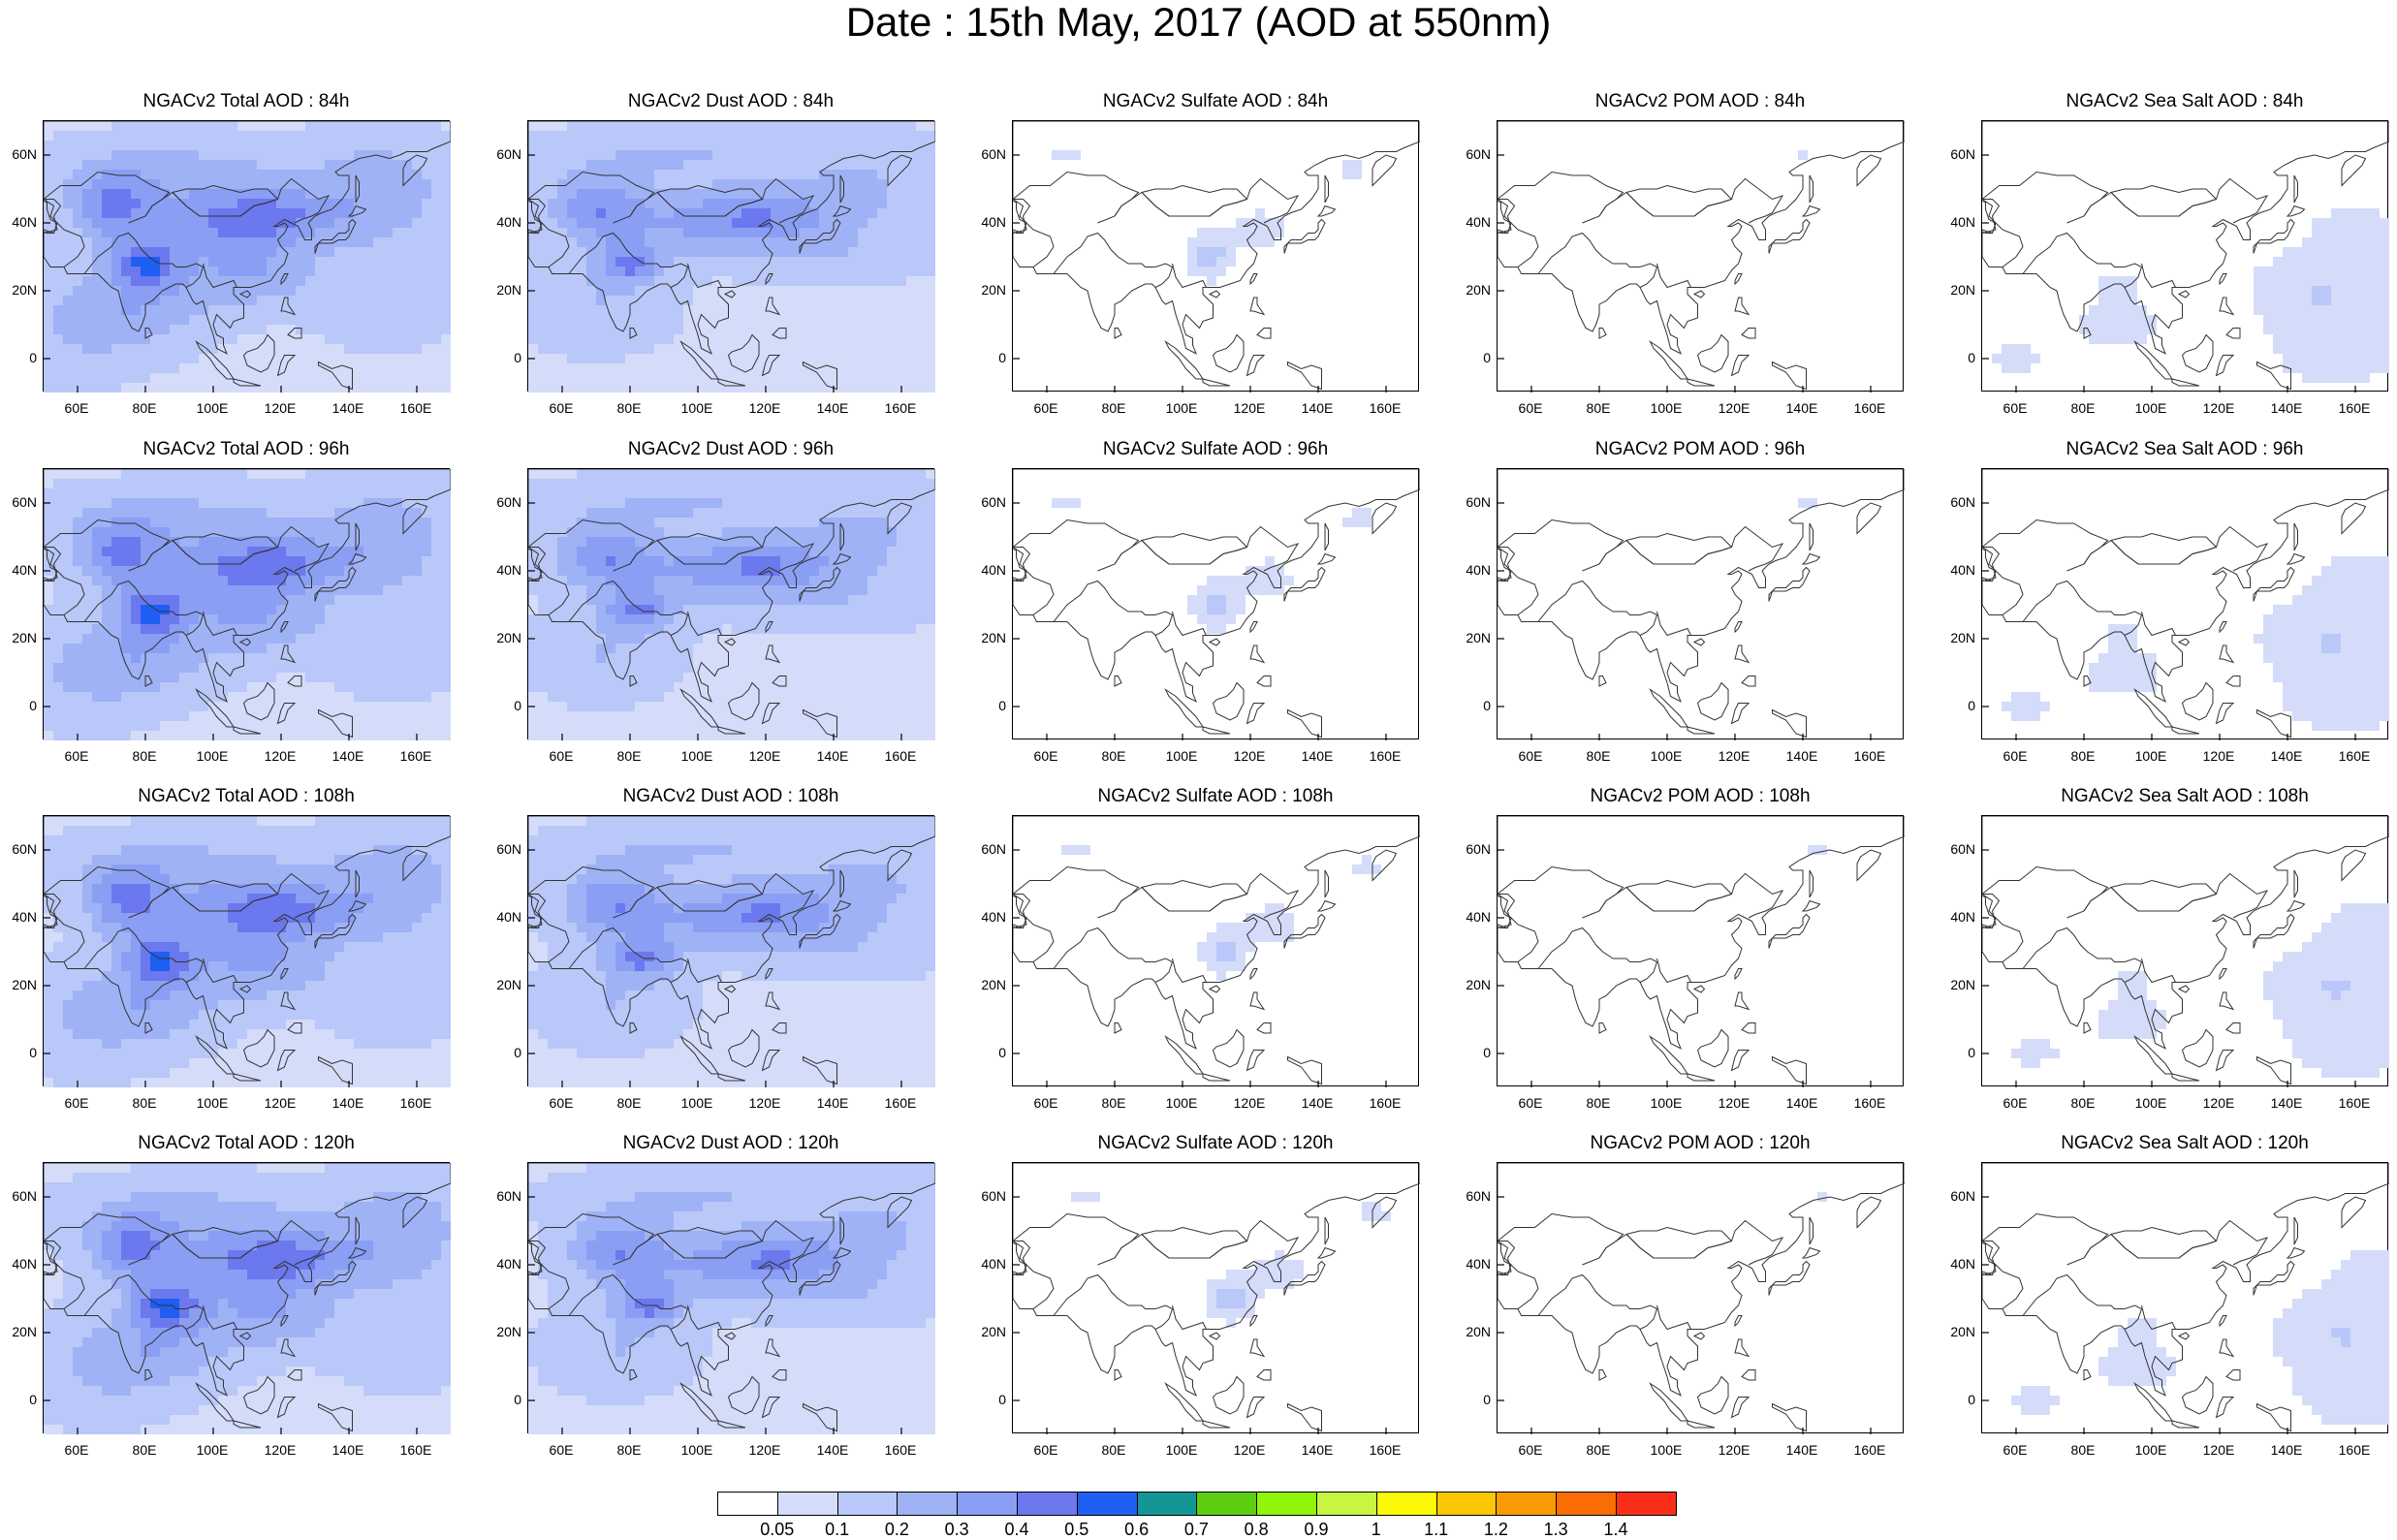 Image resolution: width=2397 pixels, height=1540 pixels. What do you see at coordinates (502, 154) in the screenshot?
I see `lat-tick-label: 60N` at bounding box center [502, 154].